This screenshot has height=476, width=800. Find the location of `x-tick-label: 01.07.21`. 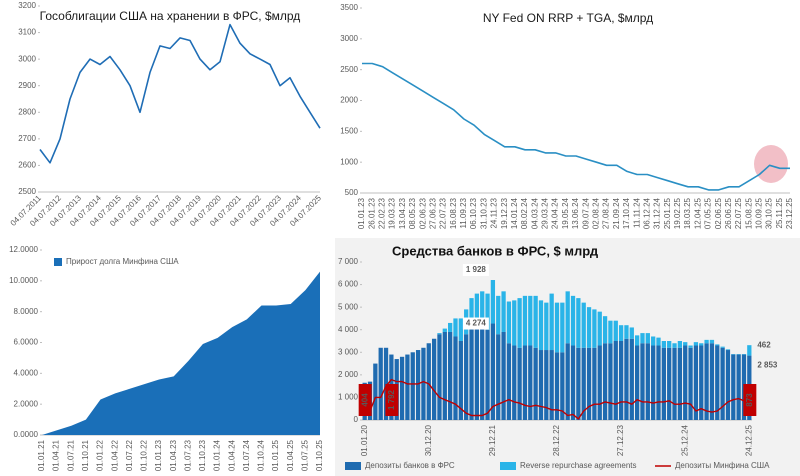

x-tick-label: 01.07.21 is located at coordinates (70, 455).